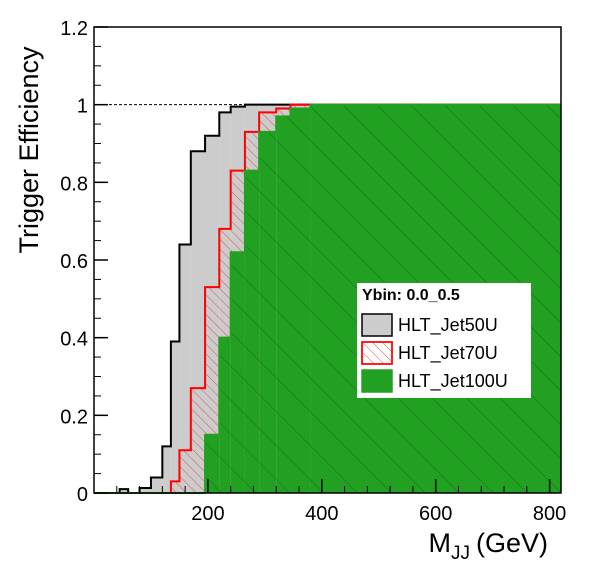 This screenshot has height=572, width=591. I want to click on legend-label: HLT_Jet100U, so click(453, 381).